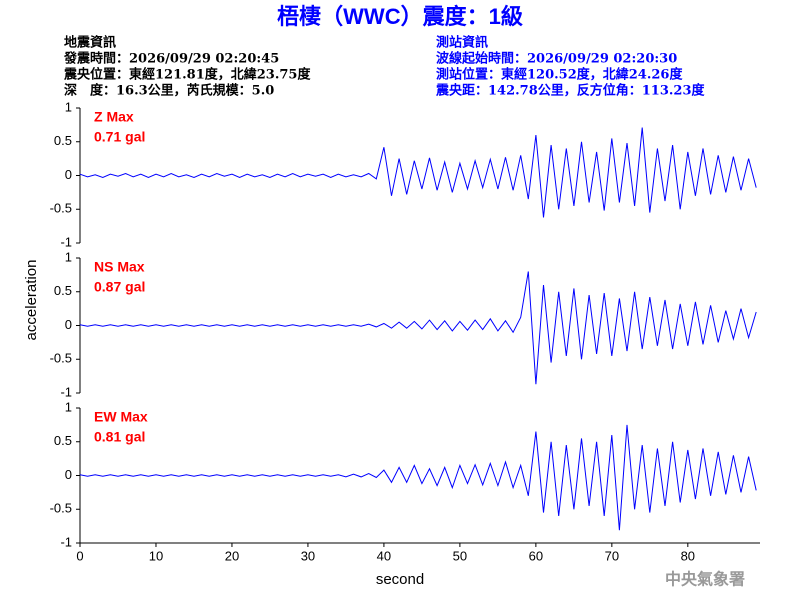  What do you see at coordinates (119, 267) in the screenshot?
I see `component-label: NS Max` at bounding box center [119, 267].